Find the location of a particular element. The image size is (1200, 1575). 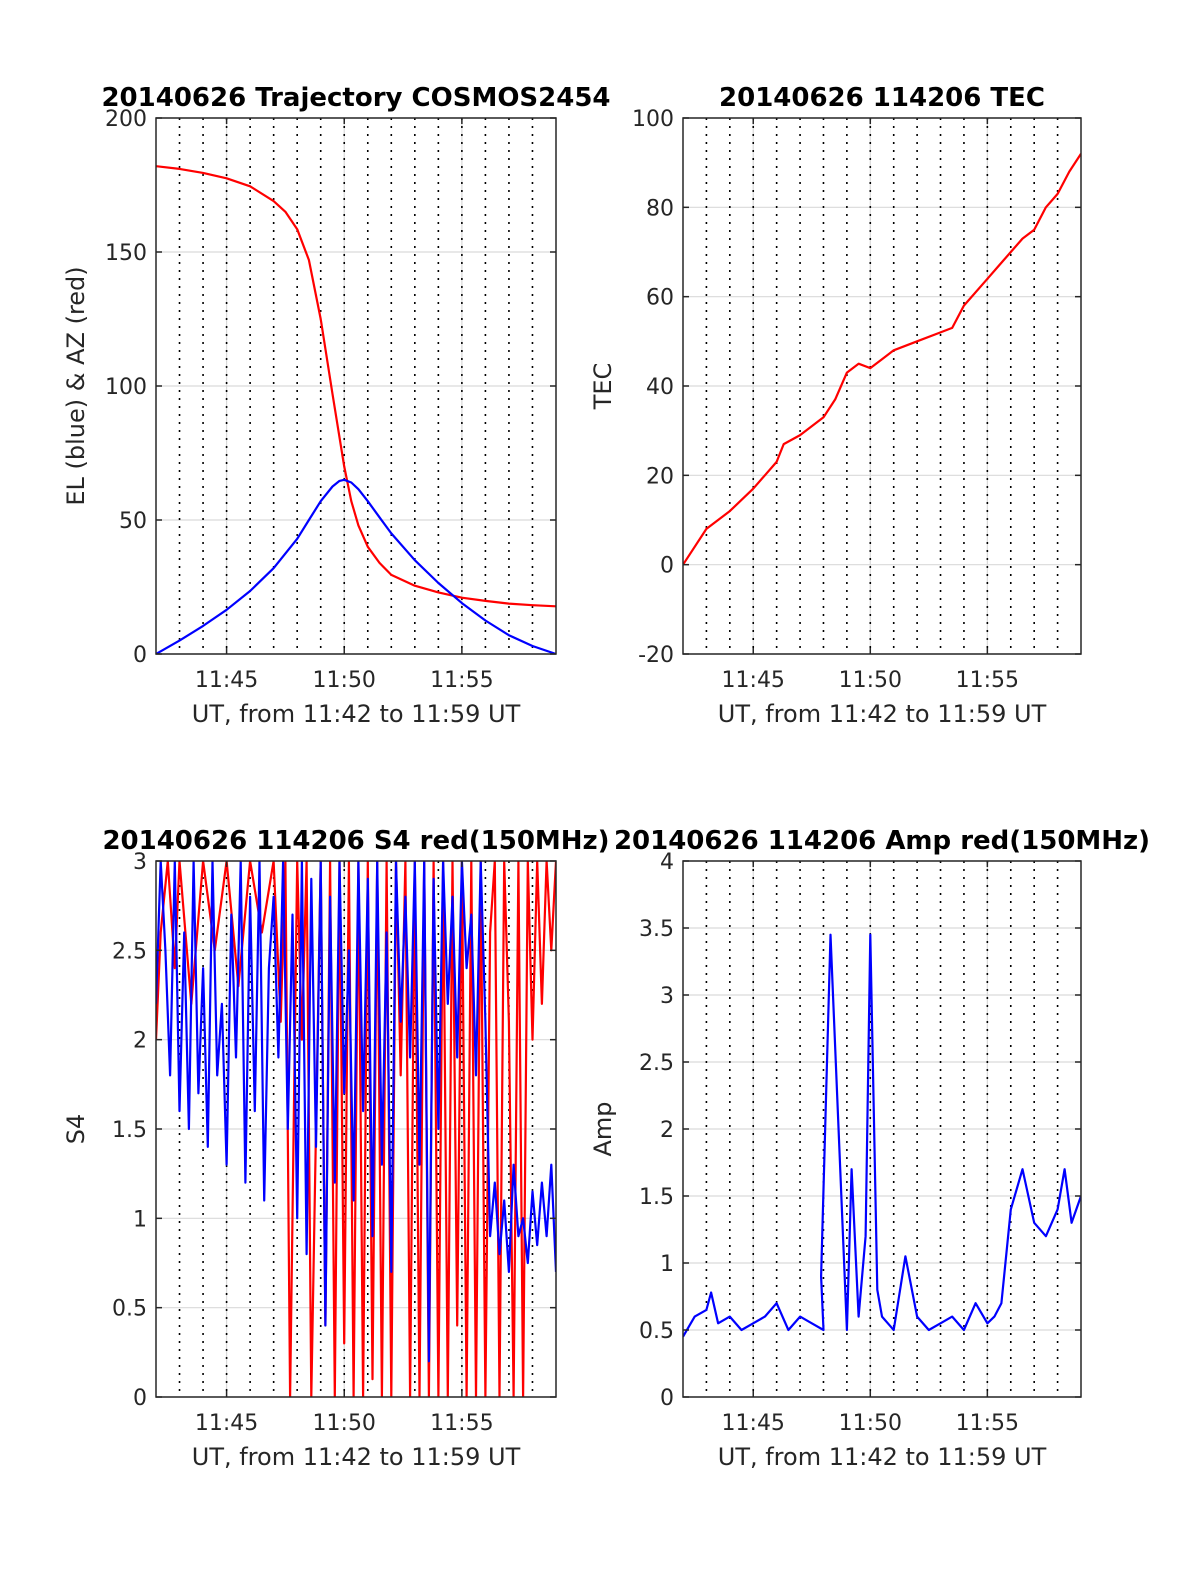

y-tick-label: -20 is located at coordinates (656, 655).